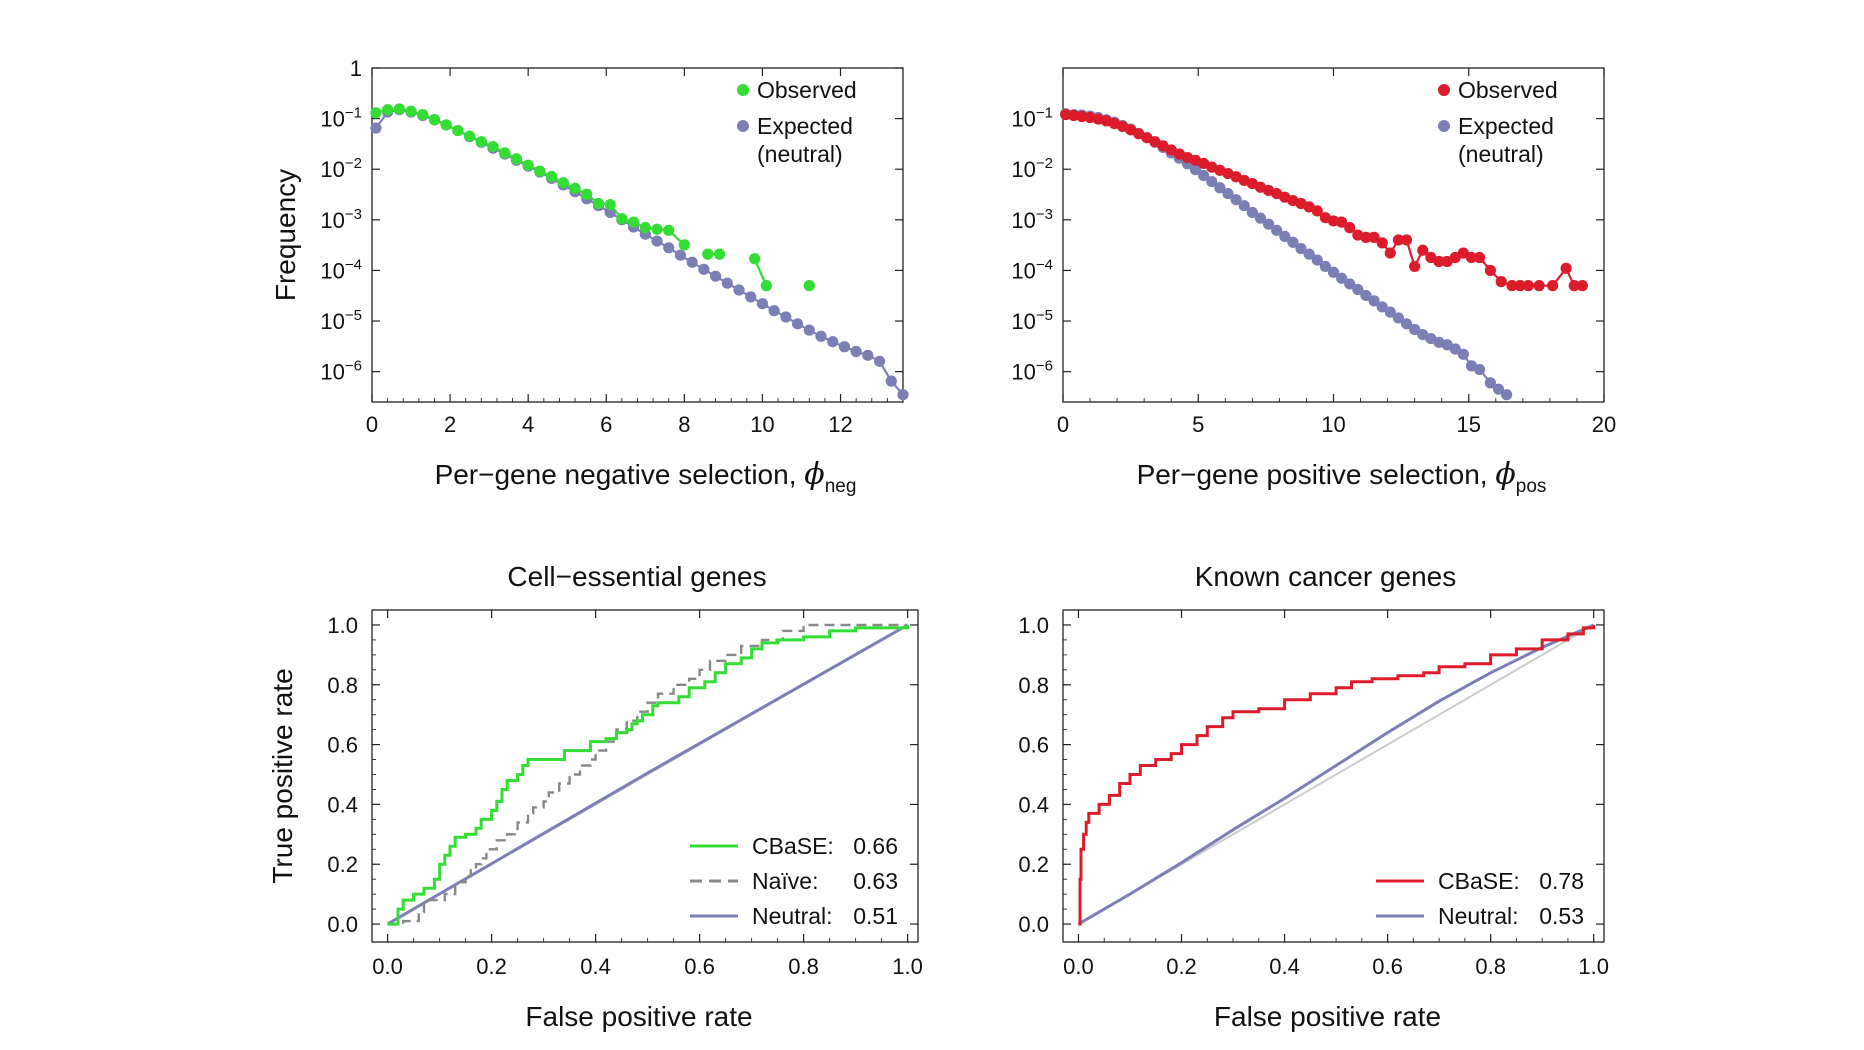 The width and height of the screenshot is (1864, 1050). I want to click on y-tick-label: 10⁻⁴, so click(1032, 269).